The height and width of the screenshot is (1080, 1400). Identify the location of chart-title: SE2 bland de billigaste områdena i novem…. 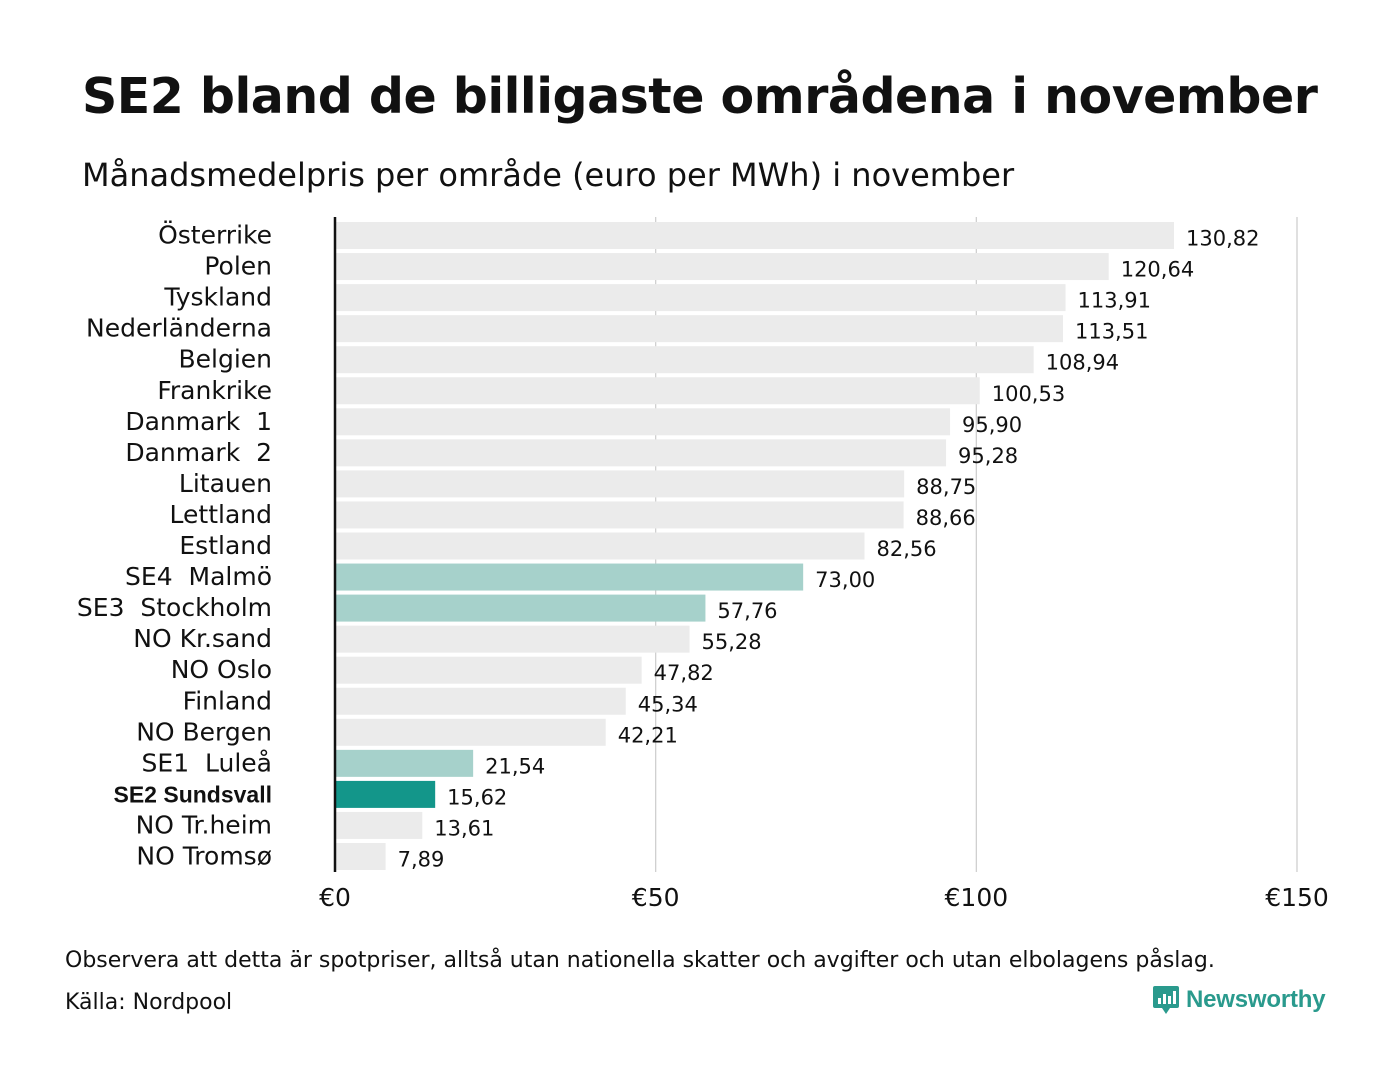
(700, 96).